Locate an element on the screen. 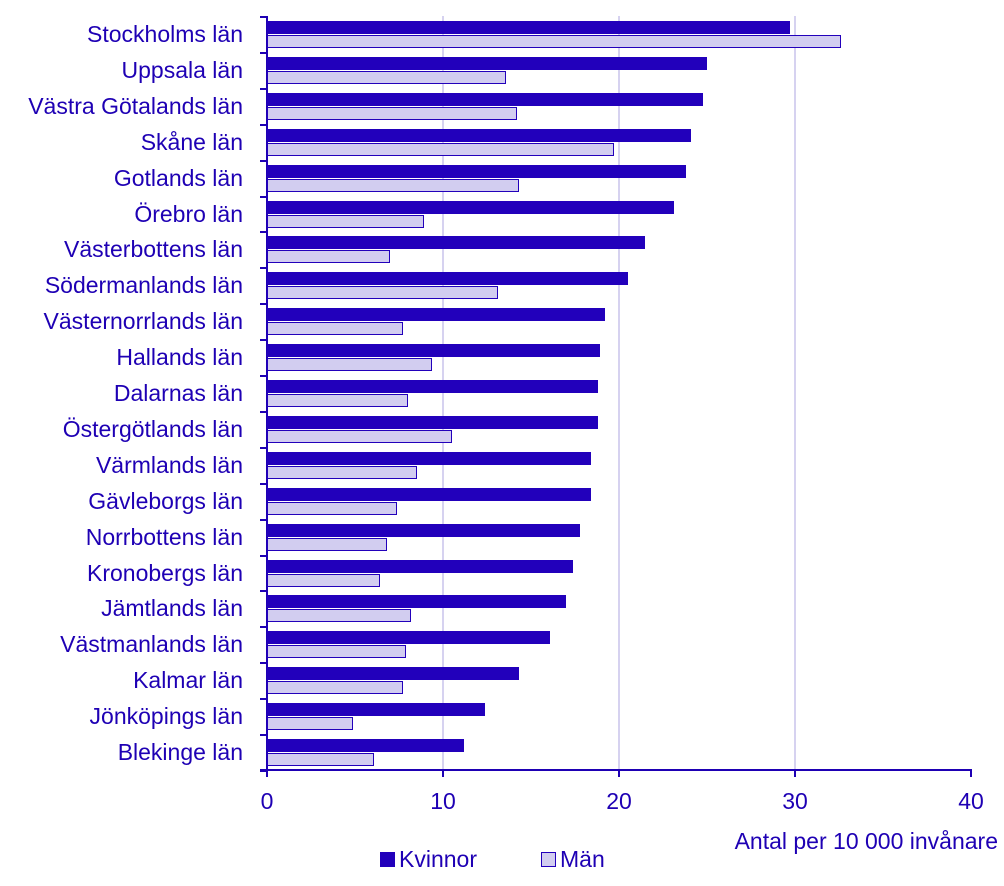 Image resolution: width=1004 pixels, height=886 pixels. category-label: Gotlands län is located at coordinates (178, 177).